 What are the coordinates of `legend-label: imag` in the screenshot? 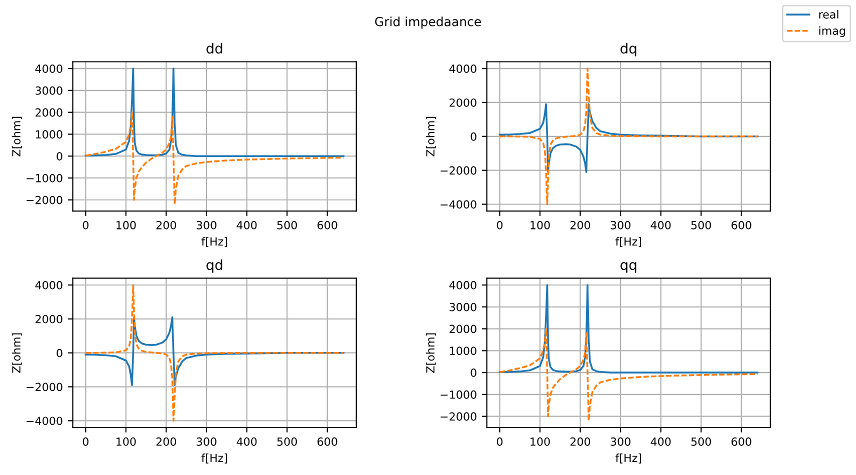 It's located at (832, 32).